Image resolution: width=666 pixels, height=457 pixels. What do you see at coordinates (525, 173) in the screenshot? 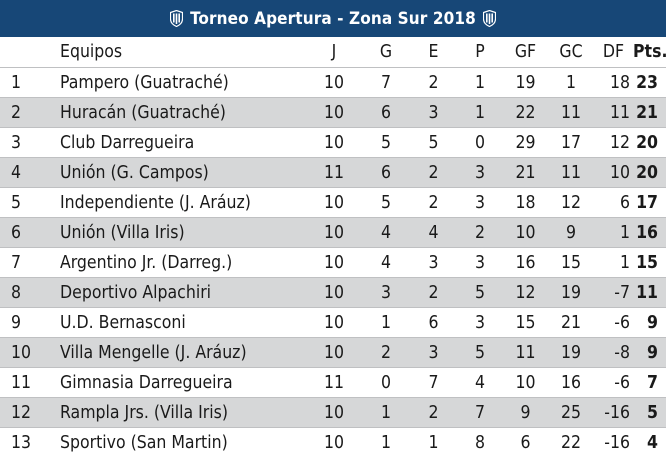
I see `cell-gf: 21` at bounding box center [525, 173].